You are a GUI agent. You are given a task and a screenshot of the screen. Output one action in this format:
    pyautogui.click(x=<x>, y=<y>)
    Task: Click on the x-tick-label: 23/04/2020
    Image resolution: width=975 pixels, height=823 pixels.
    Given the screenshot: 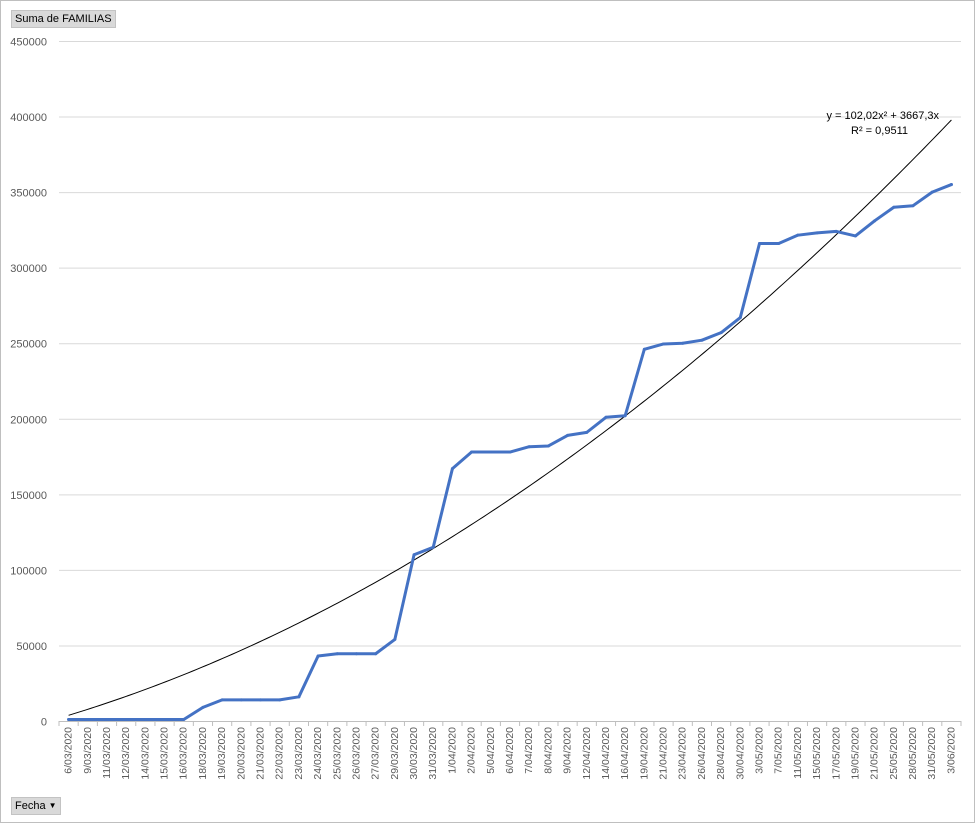 What is the action you would take?
    pyautogui.click(x=683, y=753)
    